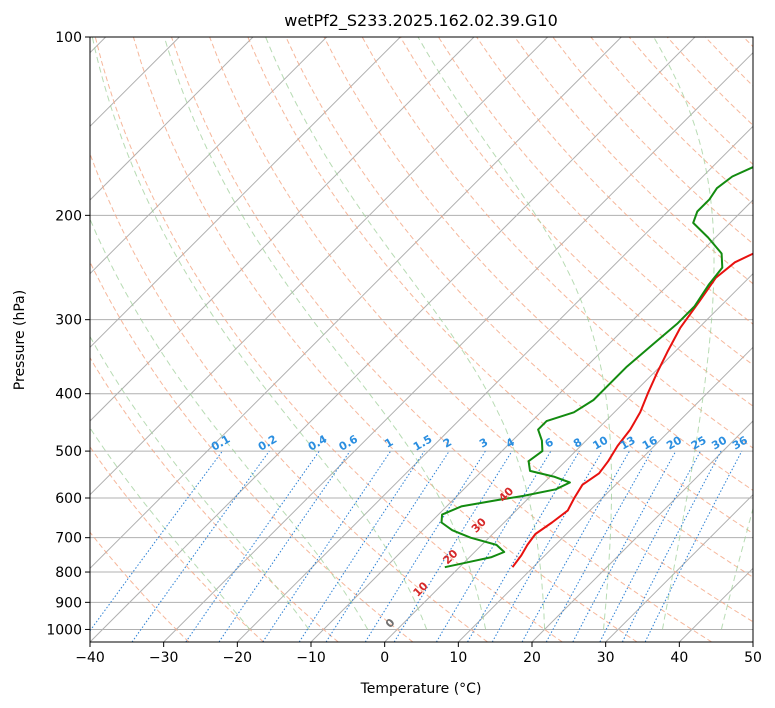 The image size is (775, 708). What do you see at coordinates (699, 443) in the screenshot?
I see `mixing-ratio-label: 25` at bounding box center [699, 443].